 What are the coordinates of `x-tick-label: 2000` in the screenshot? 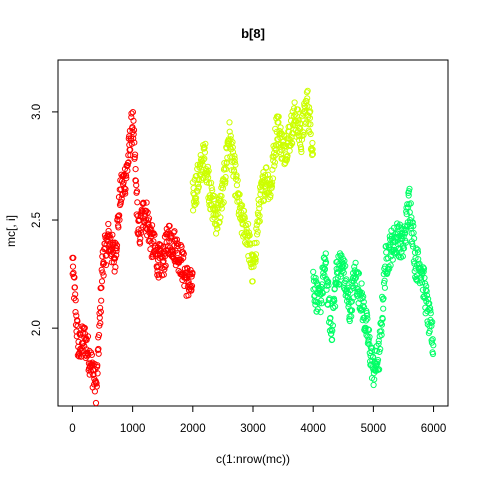 It's located at (193, 429).